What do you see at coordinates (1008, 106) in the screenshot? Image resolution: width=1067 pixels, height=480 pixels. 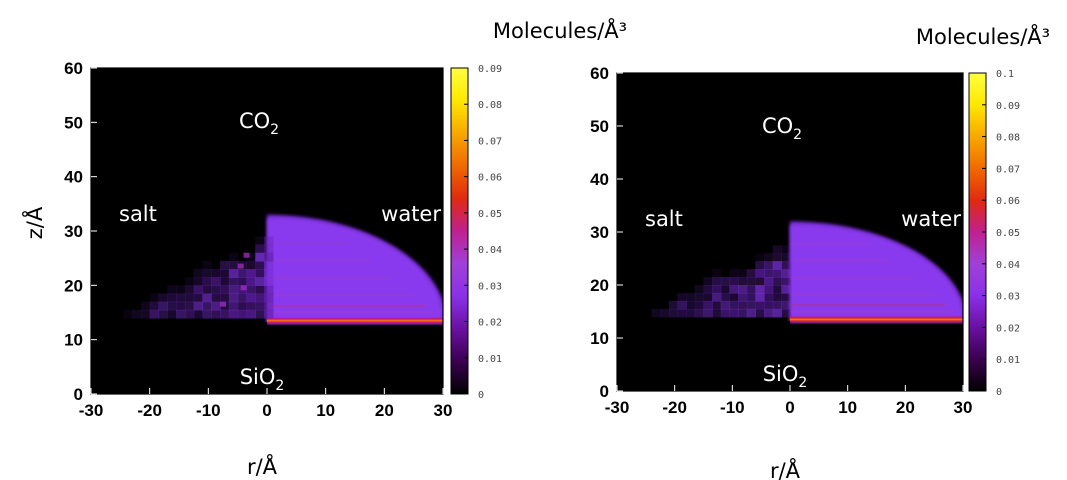 I see `colorbar-tick-label: 0.09` at bounding box center [1008, 106].